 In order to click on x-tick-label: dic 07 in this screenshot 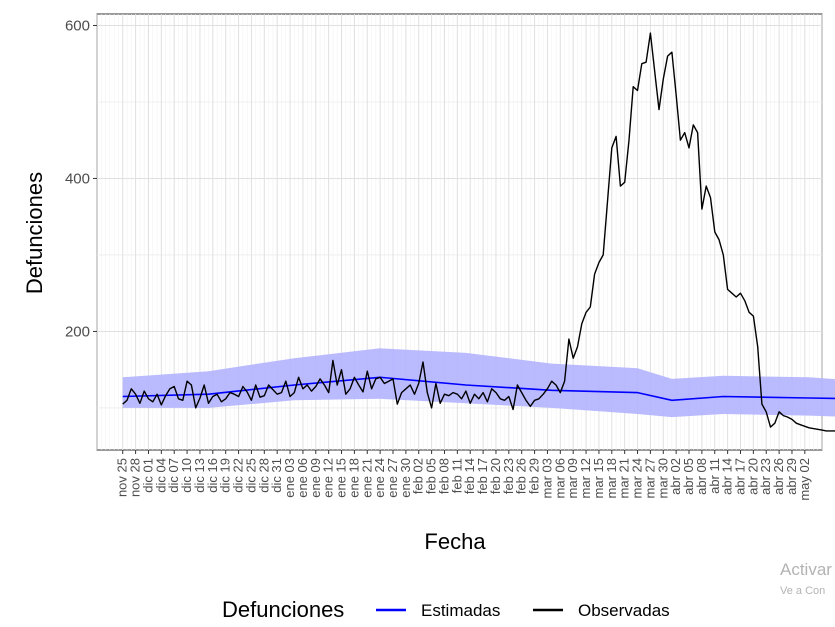, I will do `click(173, 475)`.